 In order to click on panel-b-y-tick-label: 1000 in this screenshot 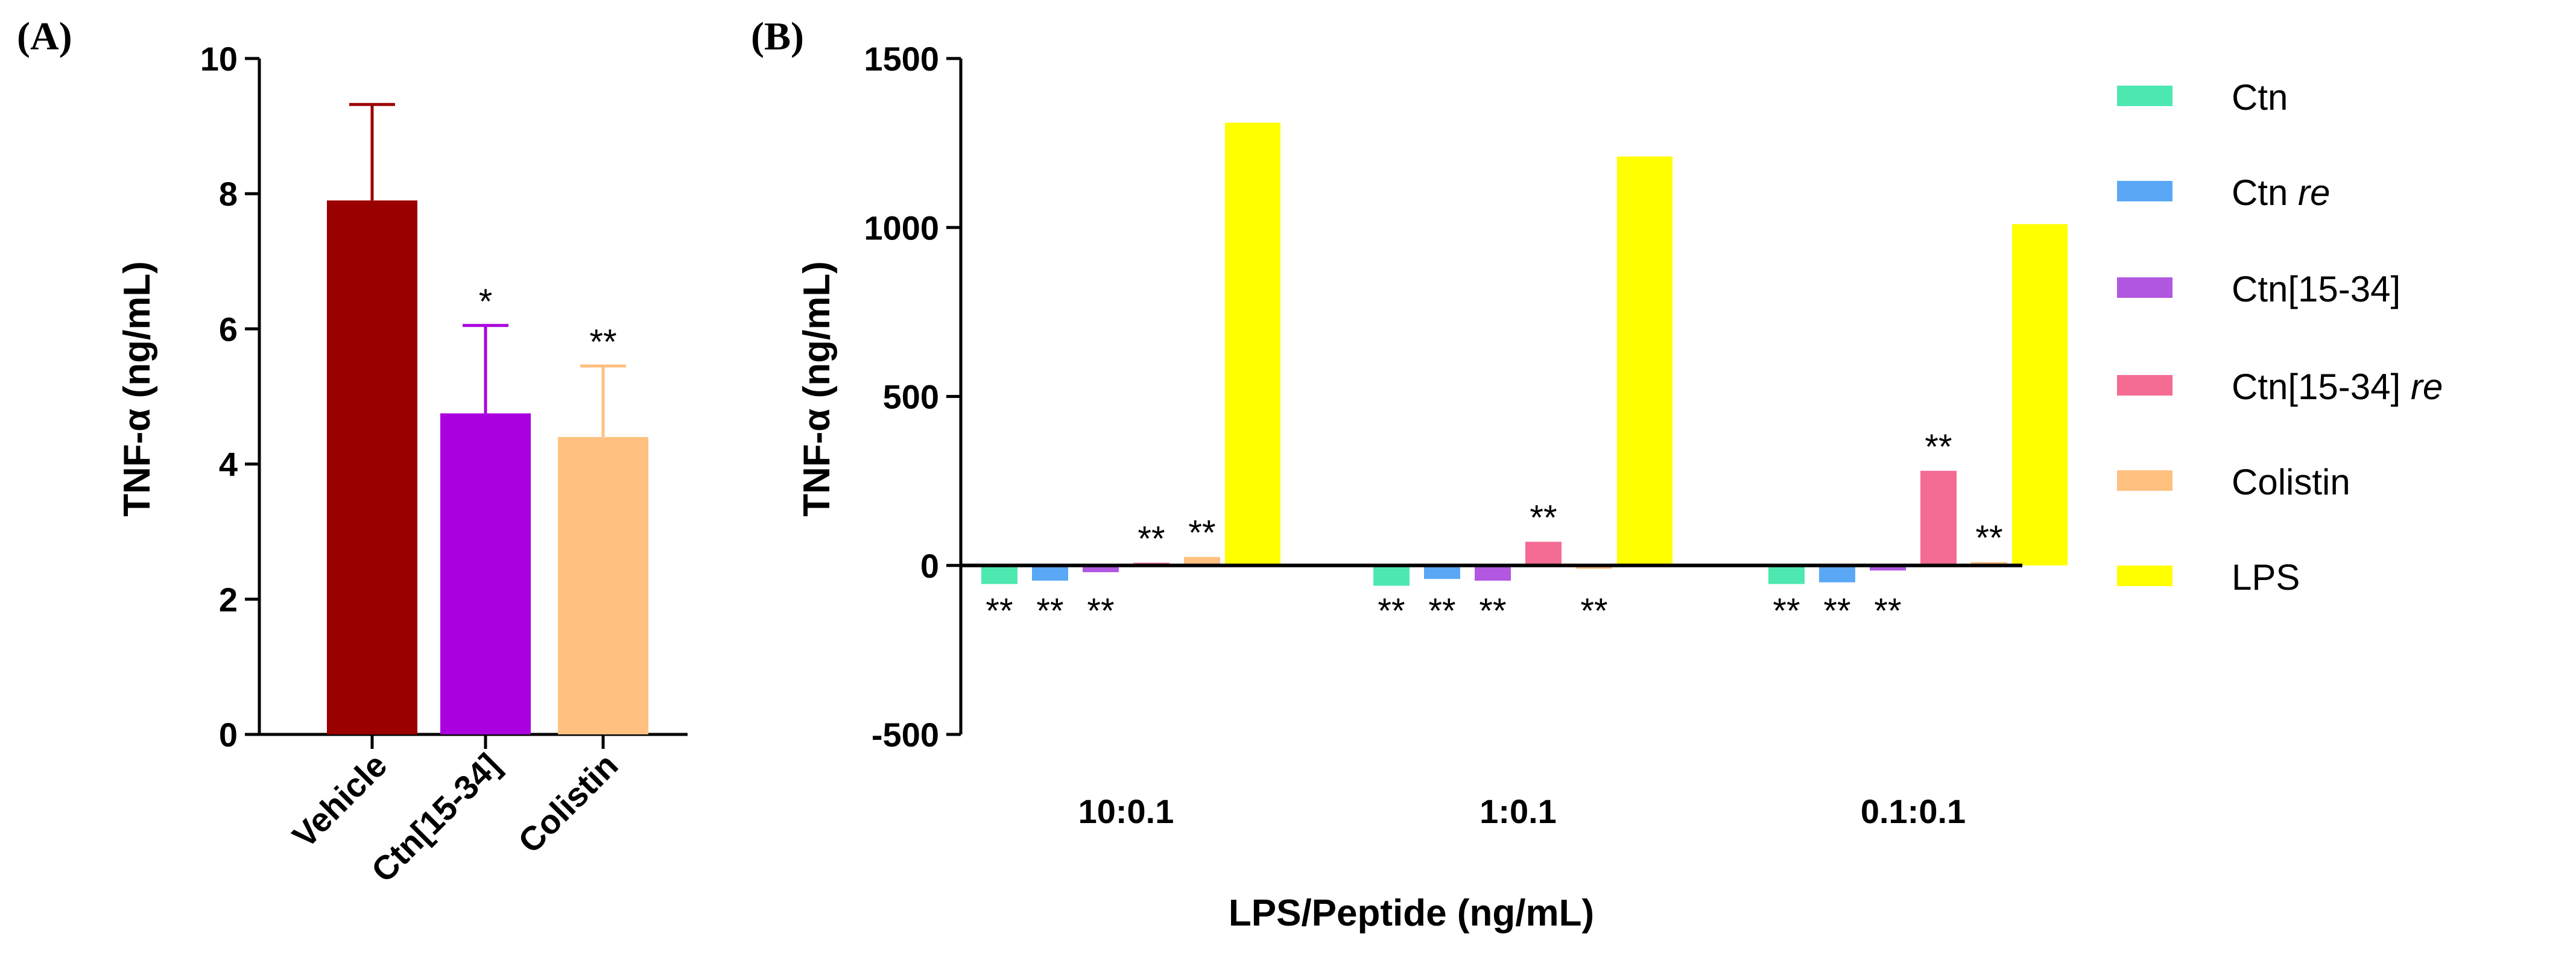, I will do `click(901, 228)`.